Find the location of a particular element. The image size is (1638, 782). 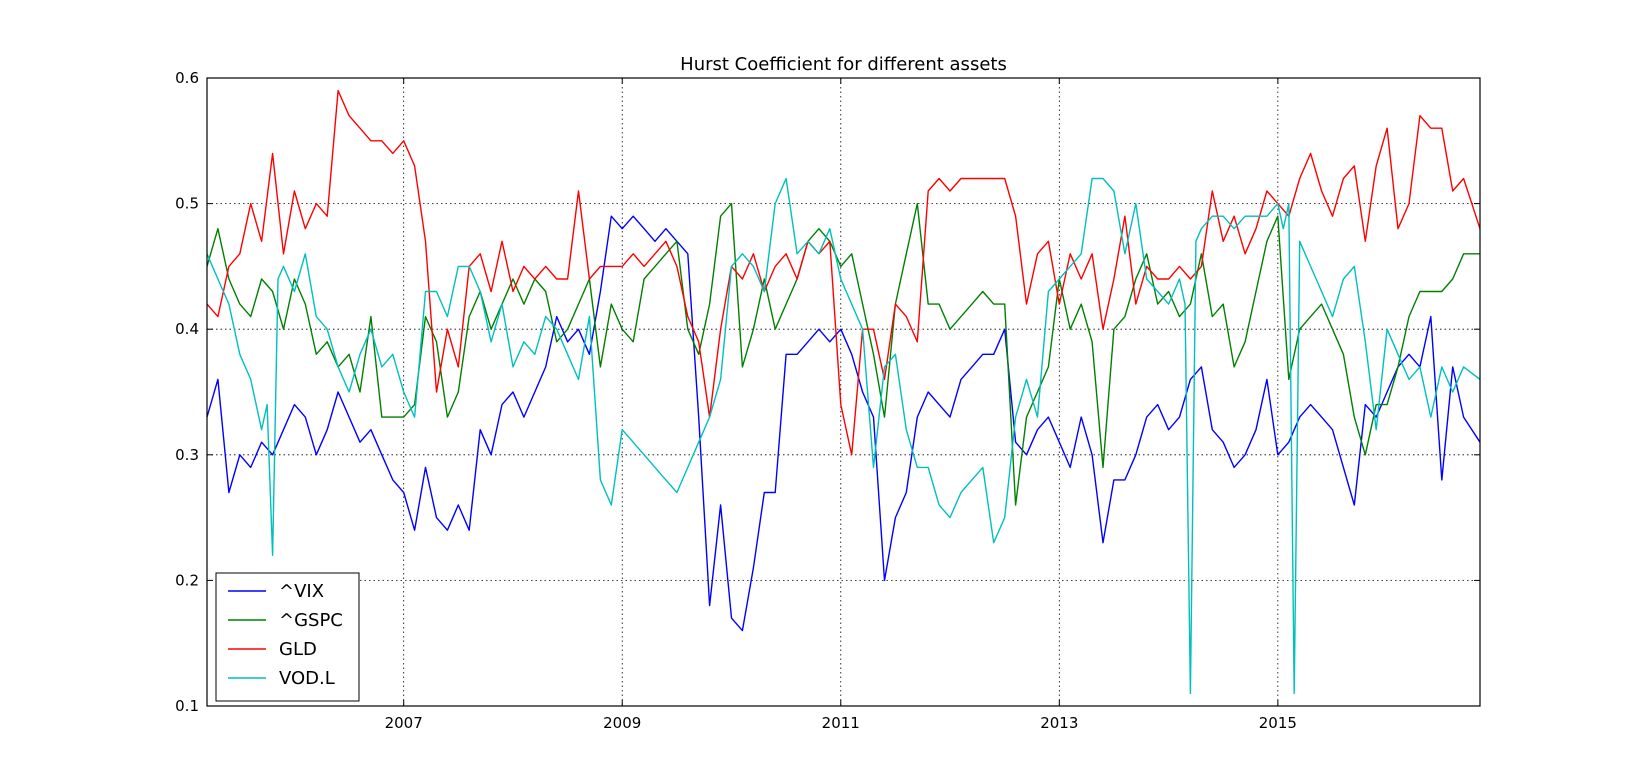

y-tick-label: 0.3 is located at coordinates (187, 455).